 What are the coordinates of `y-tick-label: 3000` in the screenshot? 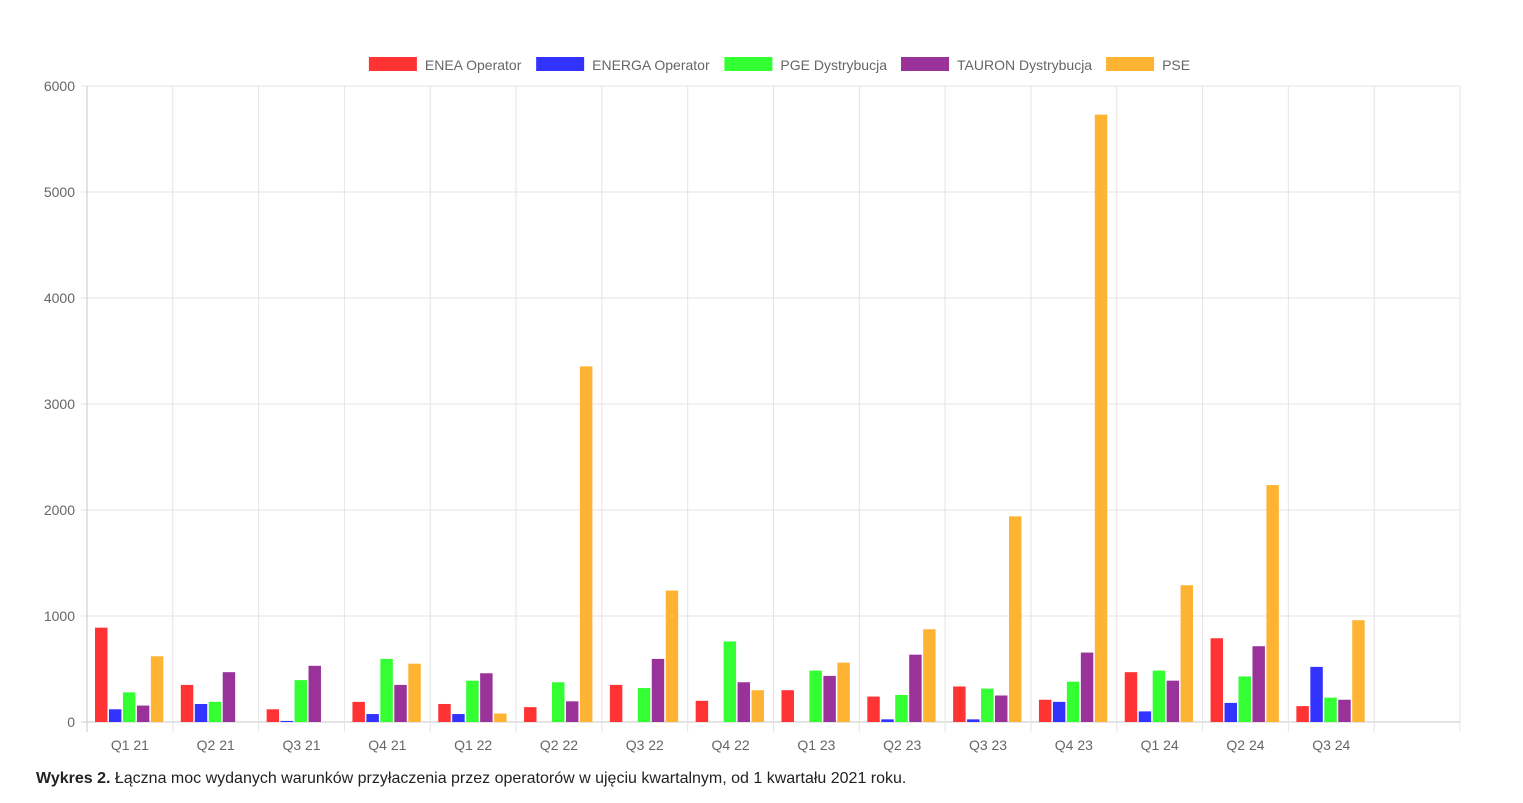 It's located at (59, 404).